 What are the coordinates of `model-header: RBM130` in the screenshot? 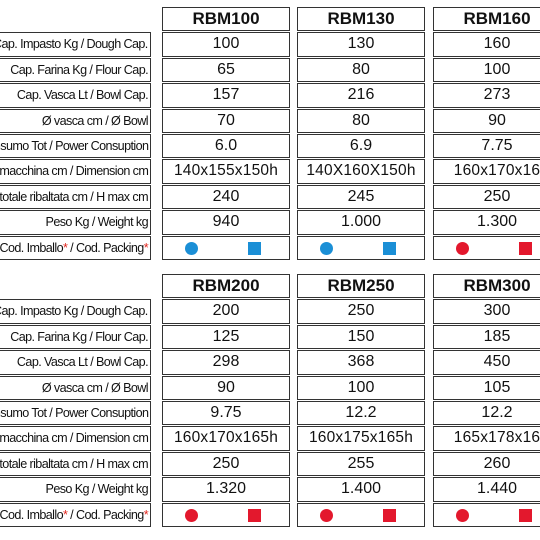 It's located at (361, 19).